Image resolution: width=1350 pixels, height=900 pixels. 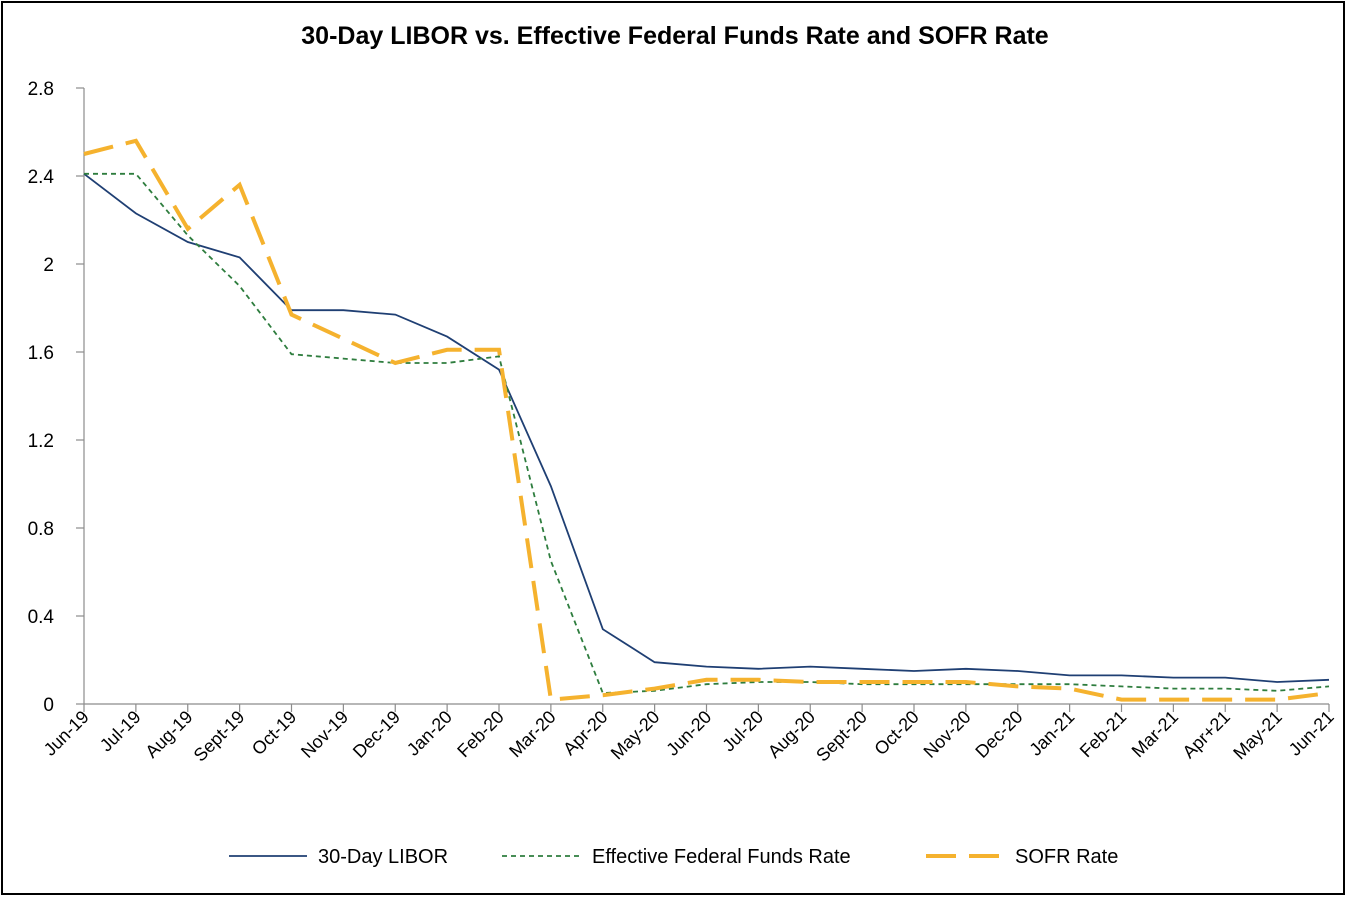 I want to click on y-axis-ticks: 0 0.4 0.8 1.2 1.6 2 2.4 2.8, so click(x=56, y=397).